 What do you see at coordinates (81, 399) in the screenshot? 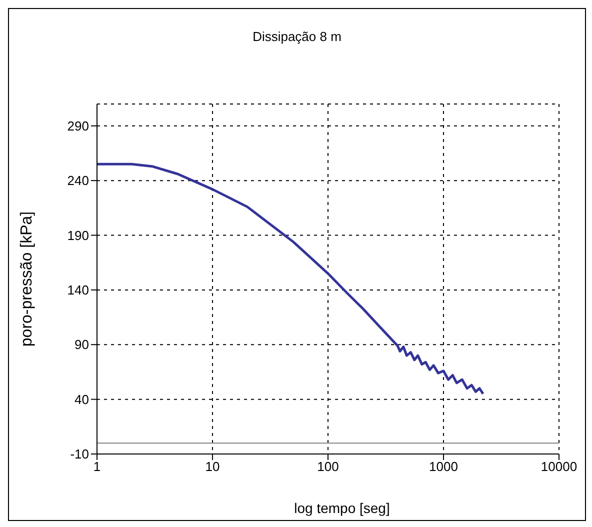
I see `y-tick-label: 40` at bounding box center [81, 399].